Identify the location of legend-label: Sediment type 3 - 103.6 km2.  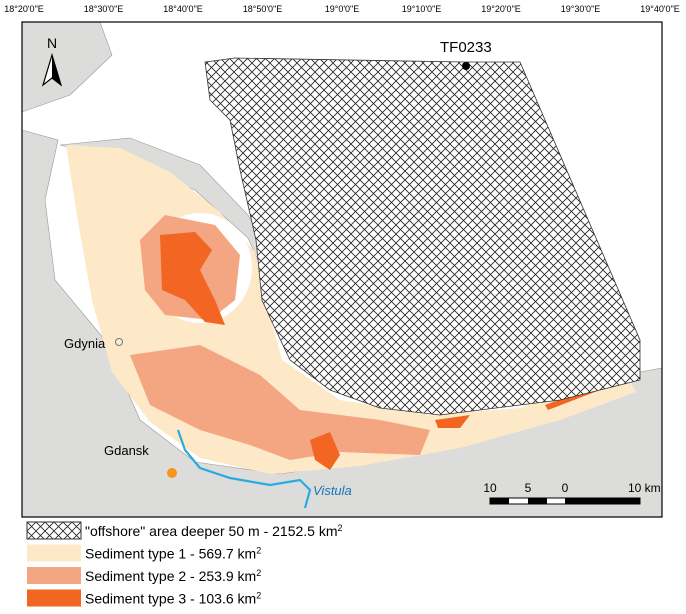
(173, 599).